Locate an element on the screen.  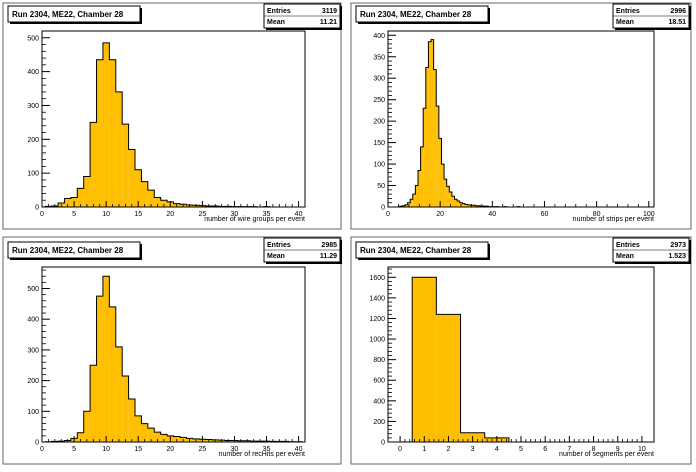
stats-entries-value: 2996 is located at coordinates (678, 11).